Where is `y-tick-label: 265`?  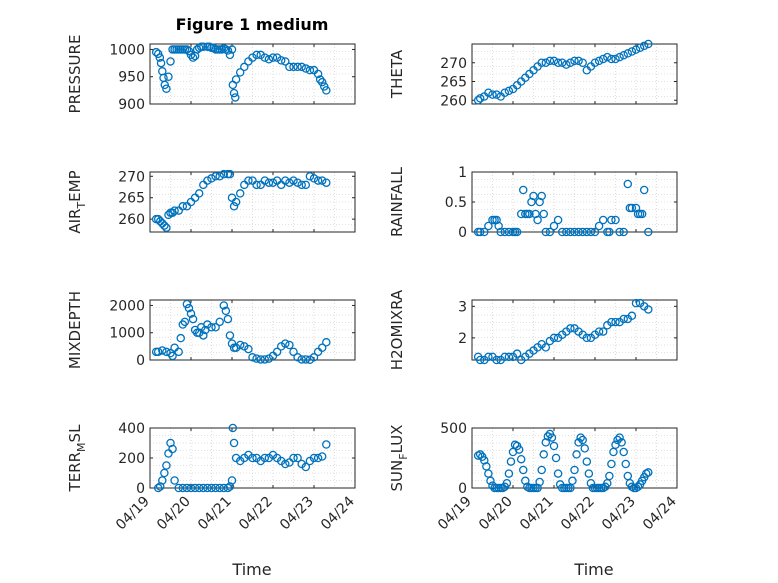
y-tick-label: 265 is located at coordinates (453, 83).